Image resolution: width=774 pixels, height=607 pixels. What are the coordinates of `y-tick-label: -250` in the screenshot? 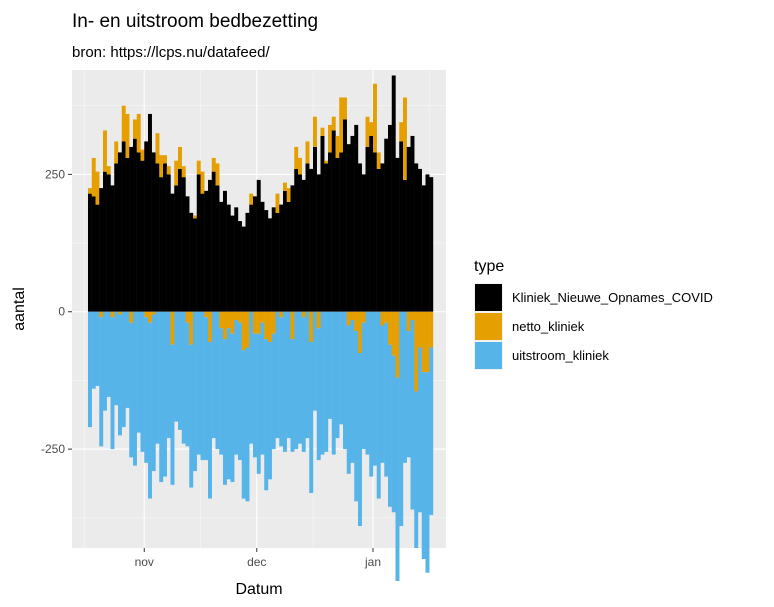 It's located at (53, 449).